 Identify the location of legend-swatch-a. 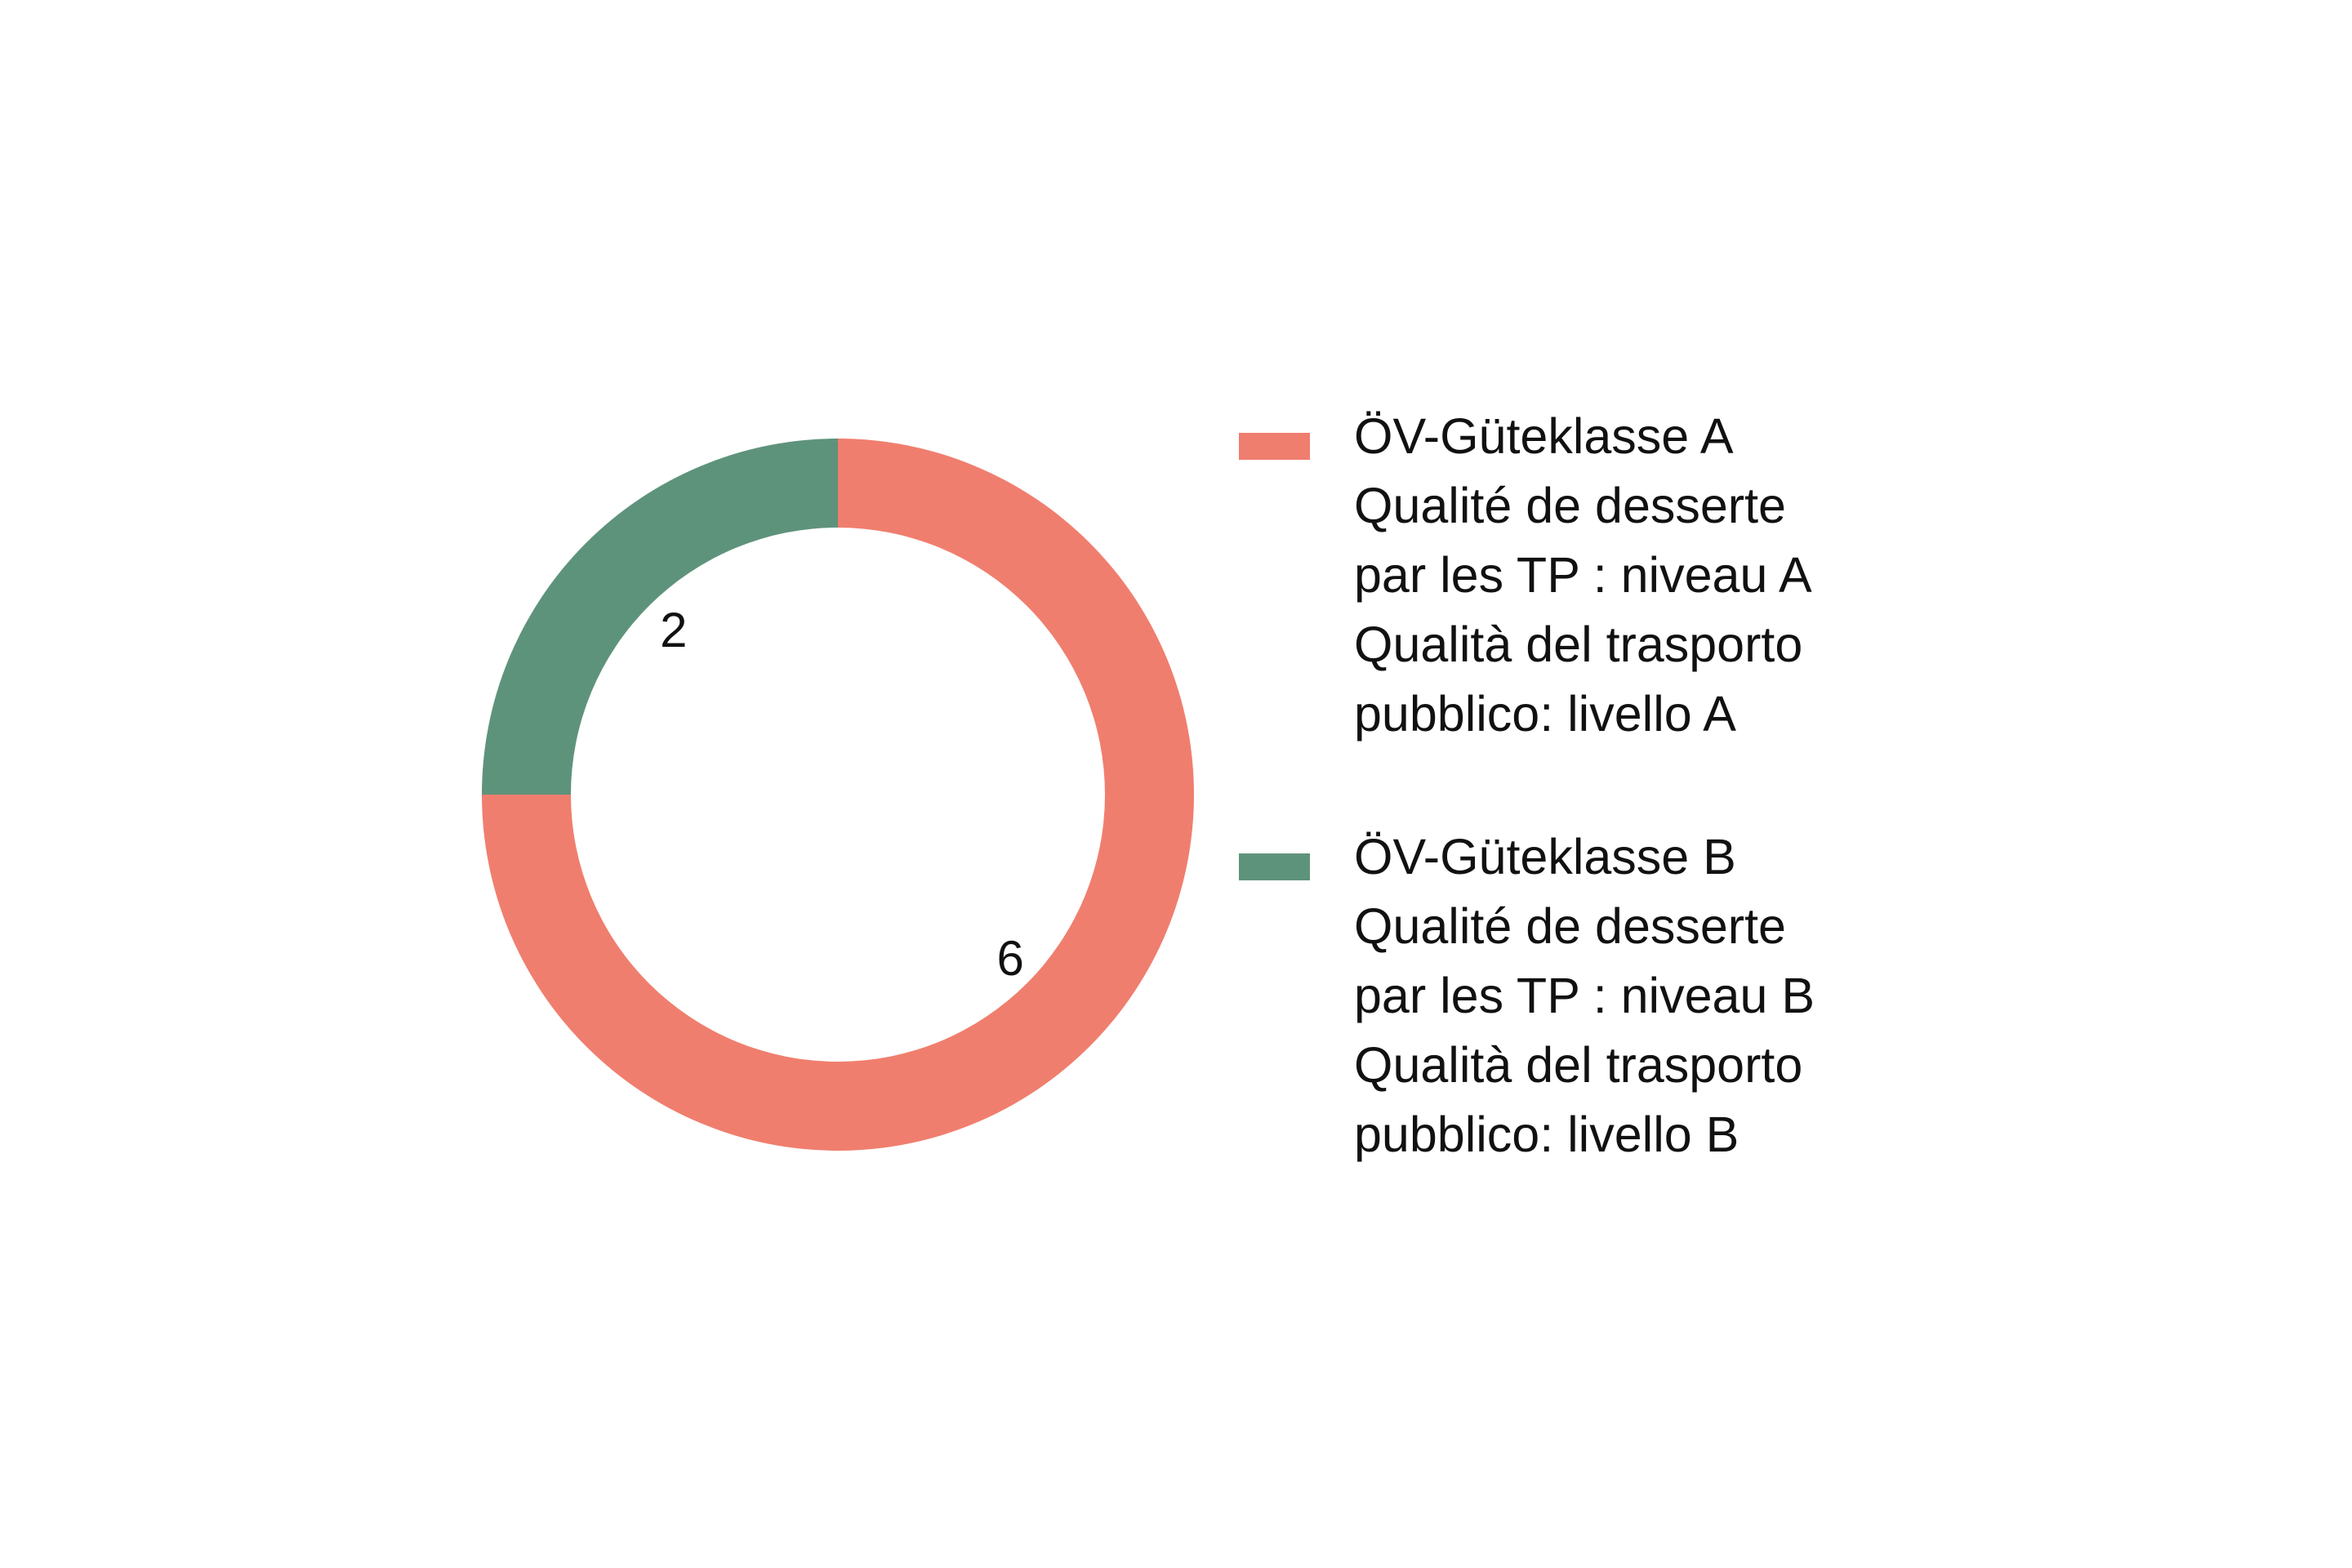
(1274, 447).